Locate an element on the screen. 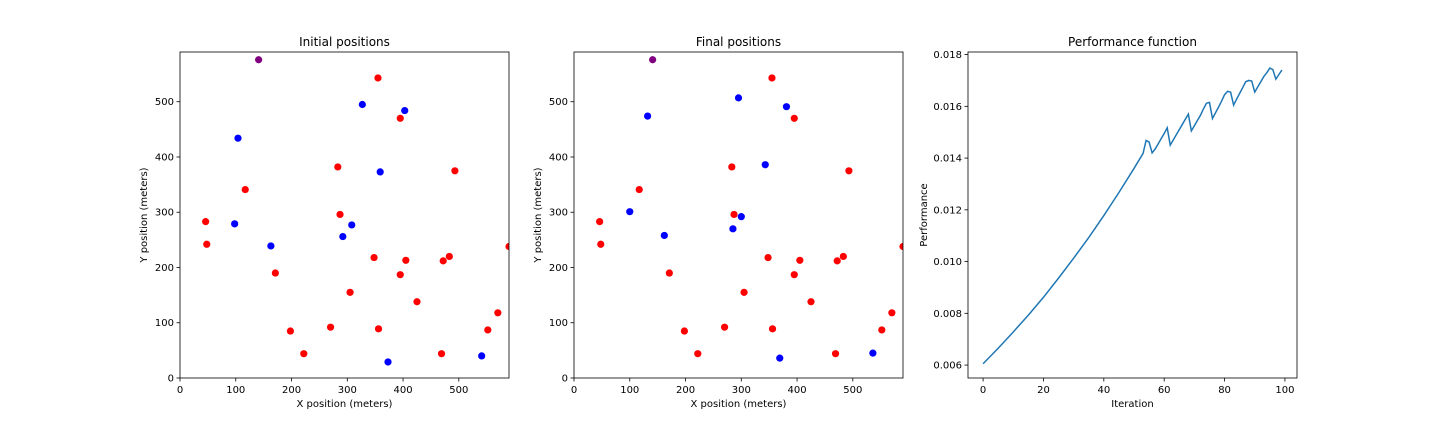  y-tick-label: 0.008 is located at coordinates (947, 314).